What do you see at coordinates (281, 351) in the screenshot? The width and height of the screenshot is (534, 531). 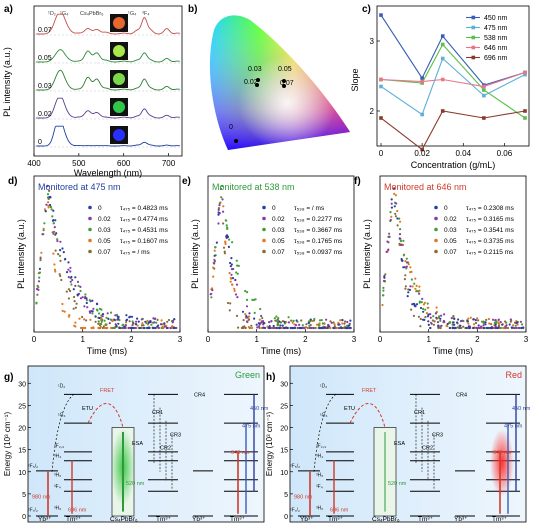 I see `panel-e-xlabel: Time (ms)` at bounding box center [281, 351].